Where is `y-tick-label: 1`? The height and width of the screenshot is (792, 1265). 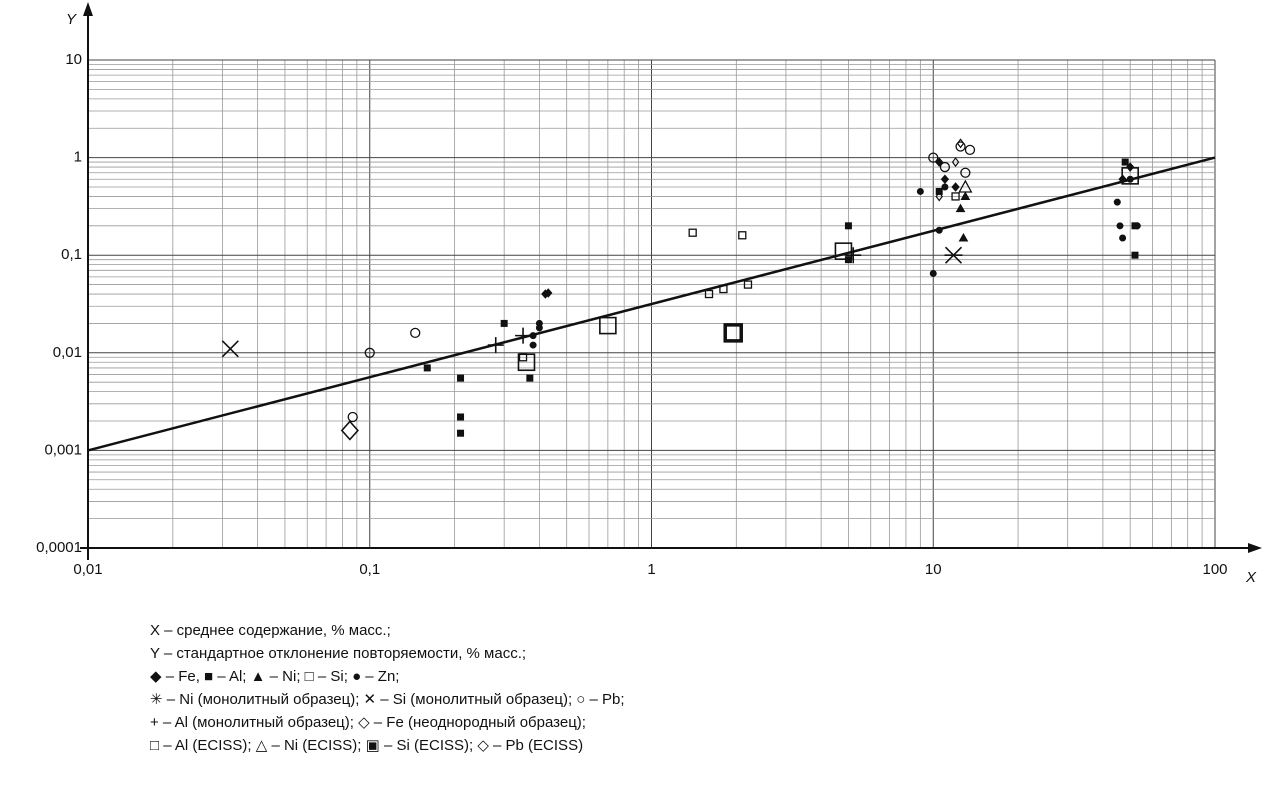
y-tick-label: 1 is located at coordinates (78, 157).